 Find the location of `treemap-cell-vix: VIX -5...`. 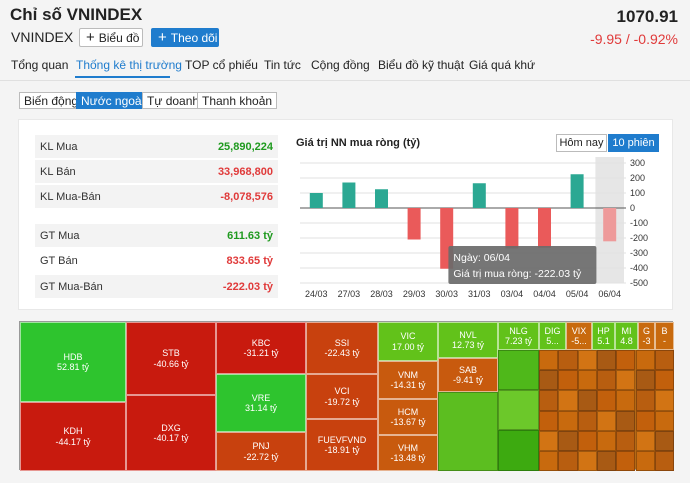

treemap-cell-vix: VIX -5... is located at coordinates (579, 336).